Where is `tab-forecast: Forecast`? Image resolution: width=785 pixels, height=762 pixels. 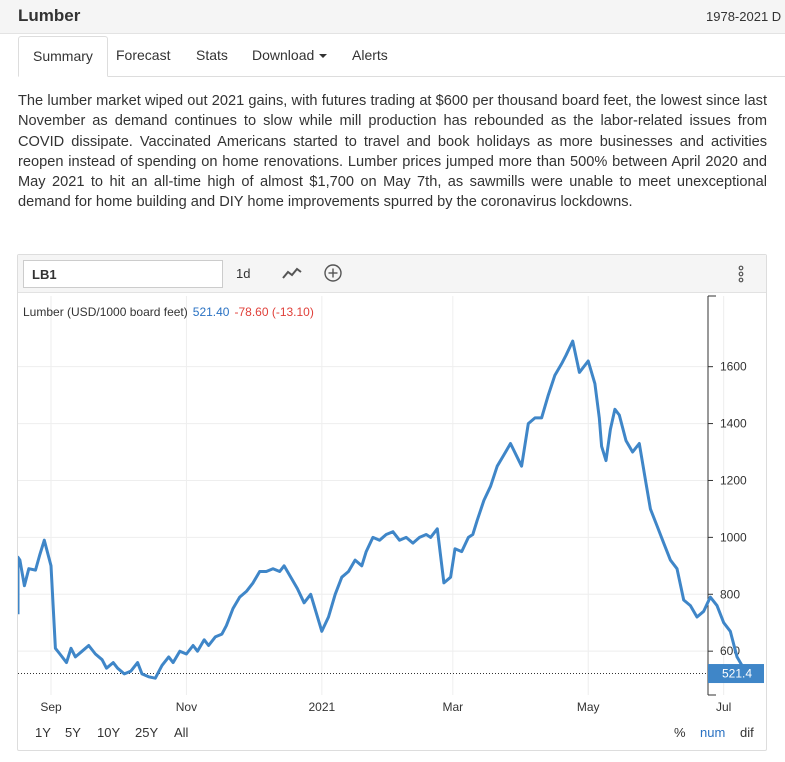 tab-forecast: Forecast is located at coordinates (143, 56).